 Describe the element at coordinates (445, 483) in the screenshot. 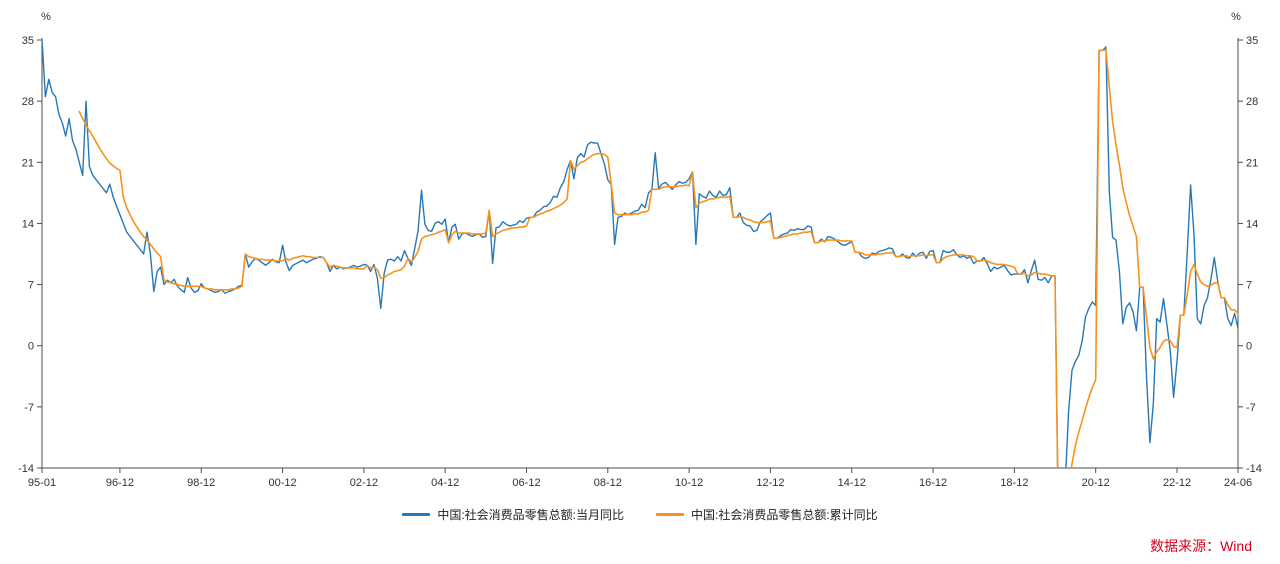

I see `svg-text: 04-12` at that location.